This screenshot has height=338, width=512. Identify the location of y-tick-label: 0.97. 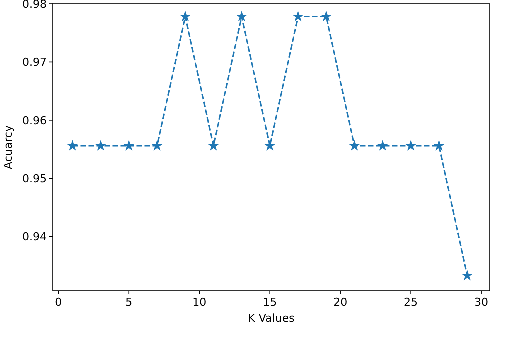
(34, 63).